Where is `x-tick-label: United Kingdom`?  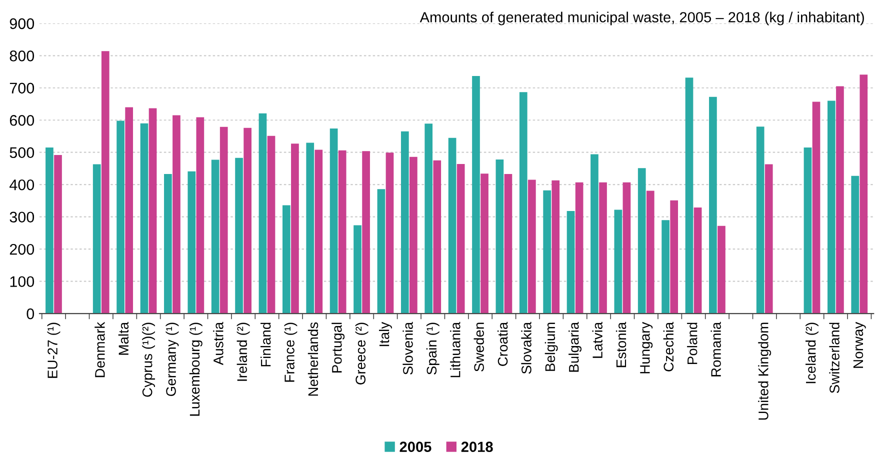
x-tick-label: United Kingdom is located at coordinates (765, 371).